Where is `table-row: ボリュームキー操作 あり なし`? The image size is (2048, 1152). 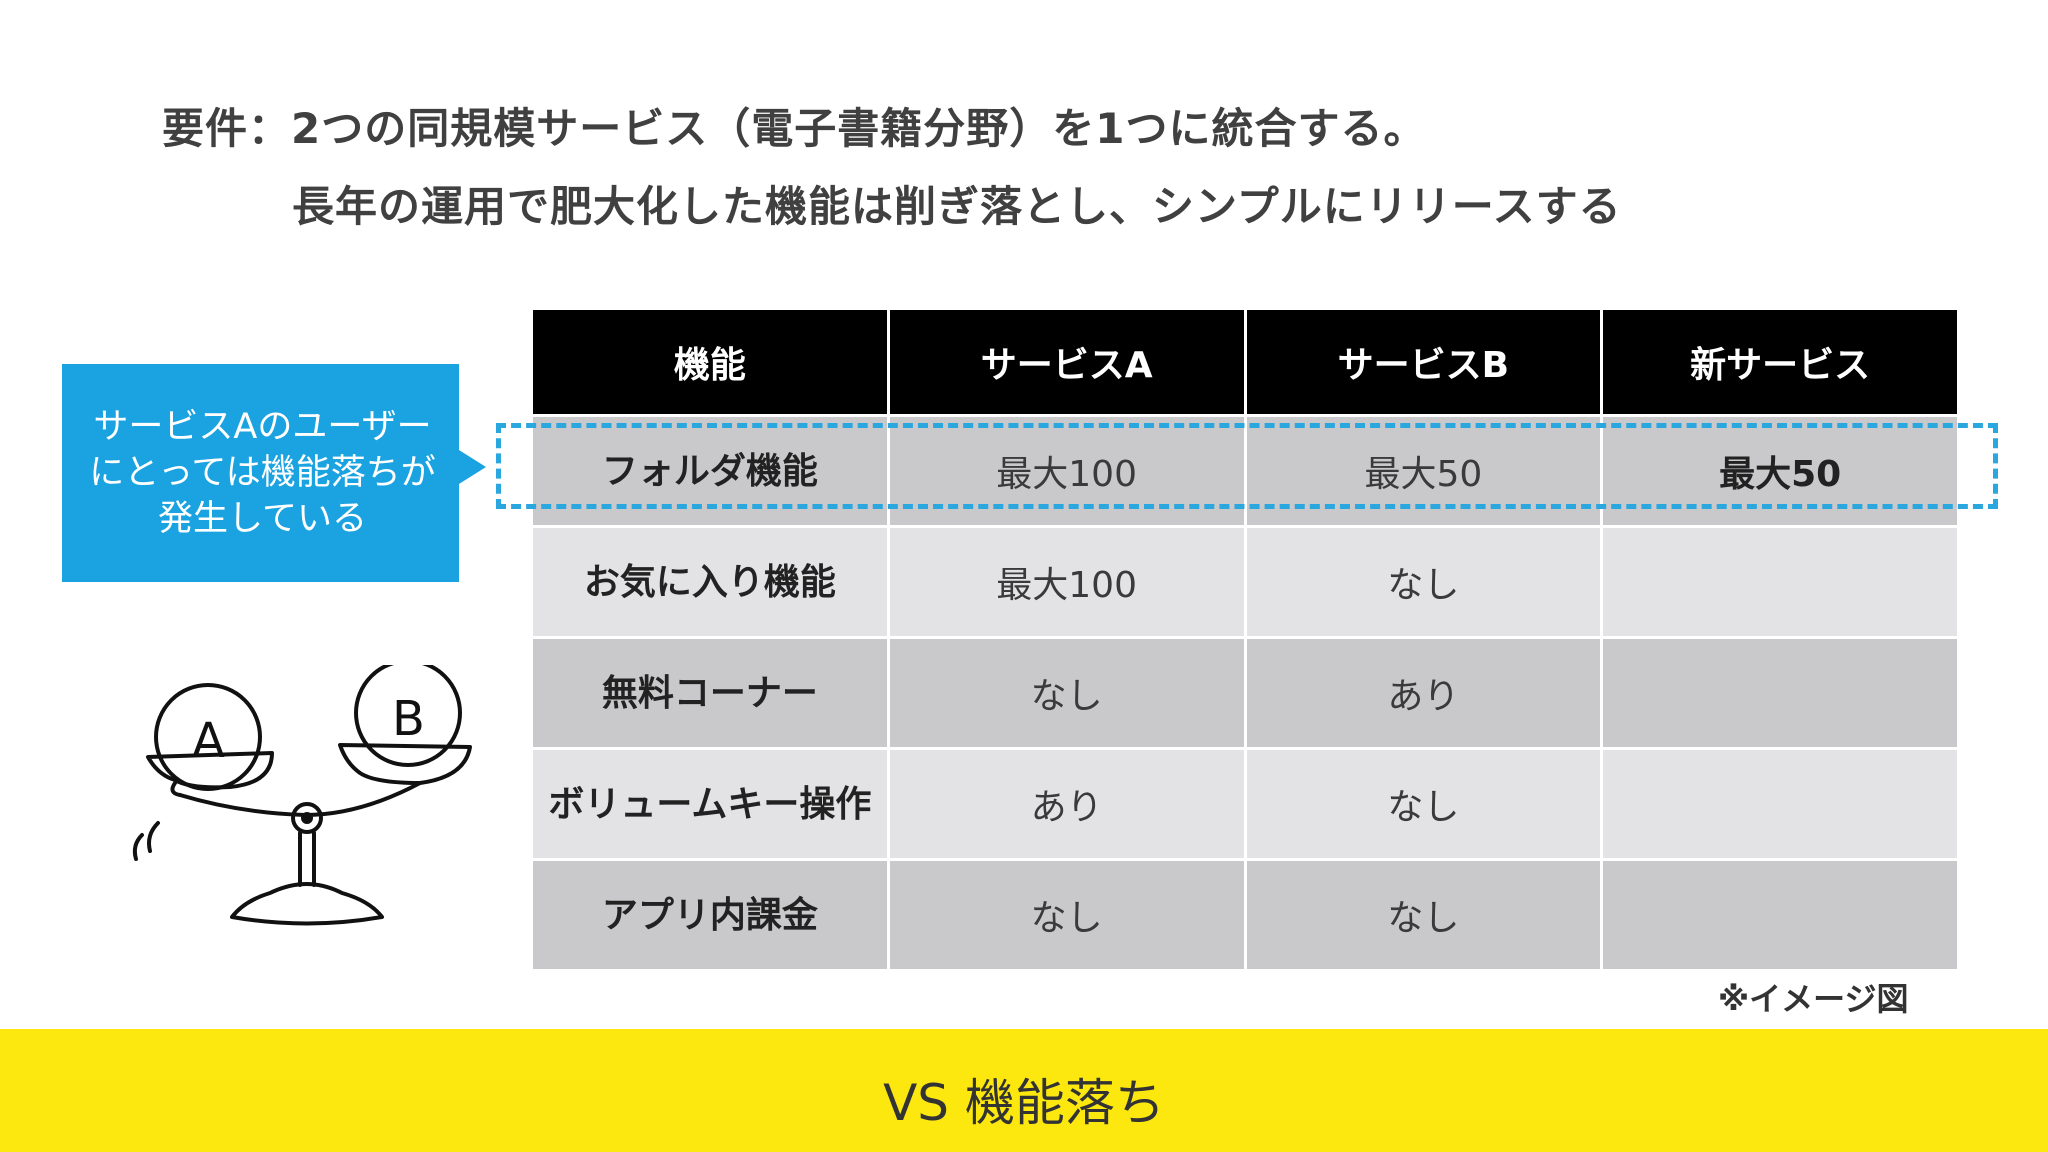
table-row: ボリュームキー操作 あり なし is located at coordinates (1245, 804).